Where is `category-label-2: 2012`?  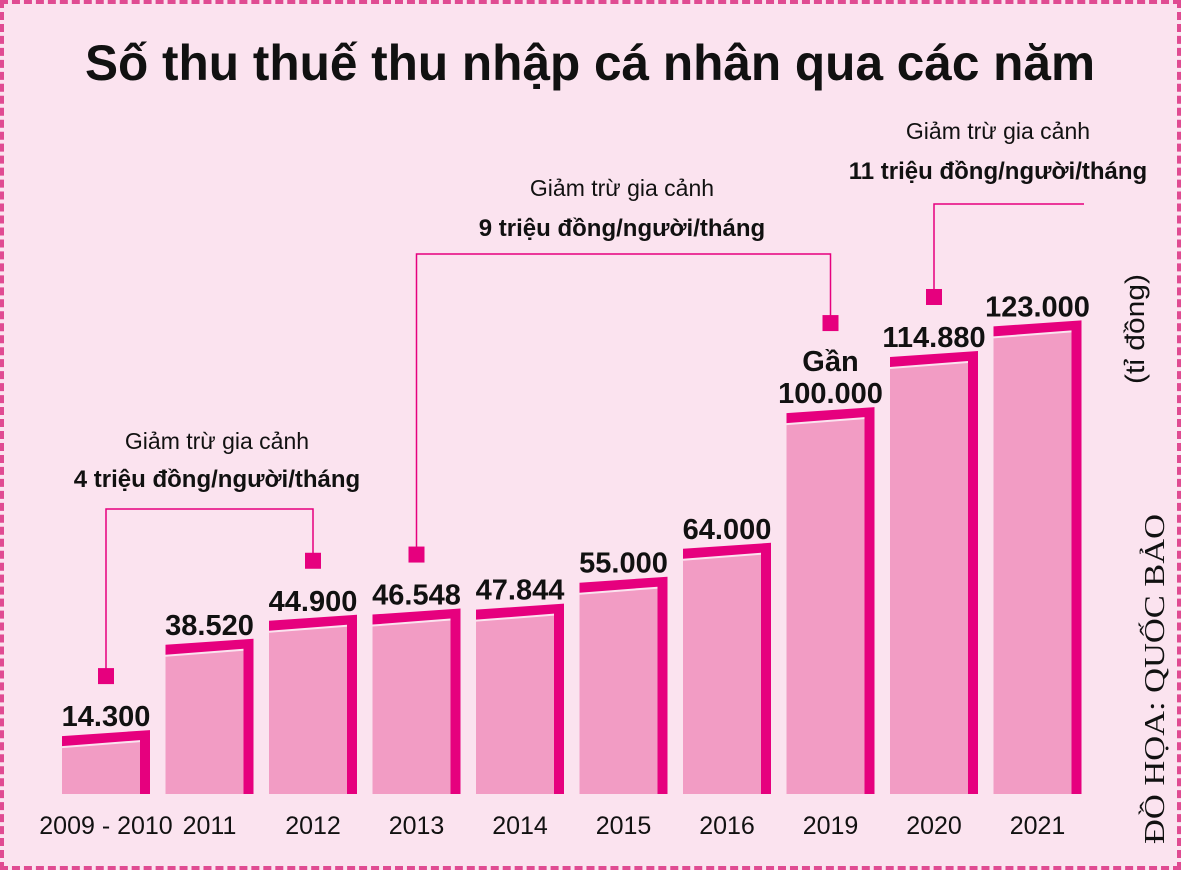 category-label-2: 2012 is located at coordinates (313, 826).